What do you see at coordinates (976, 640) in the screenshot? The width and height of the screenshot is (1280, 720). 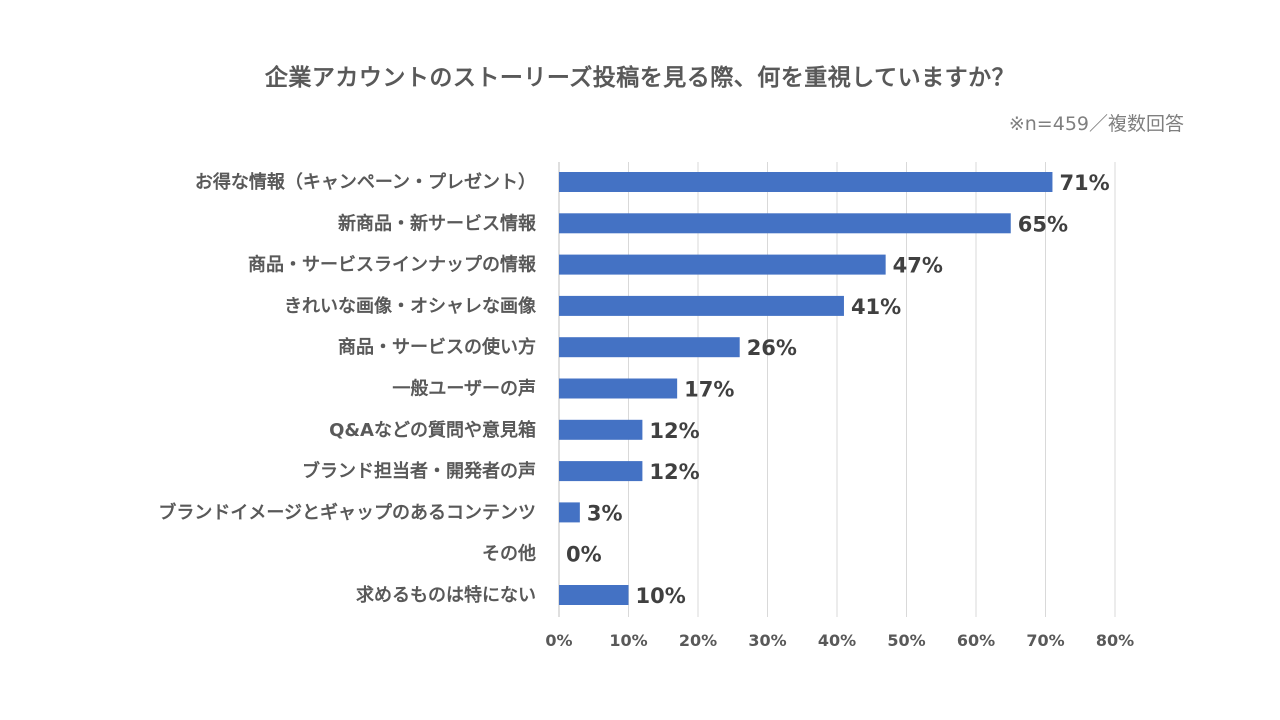 I see `x-tick-label: 60%` at bounding box center [976, 640].